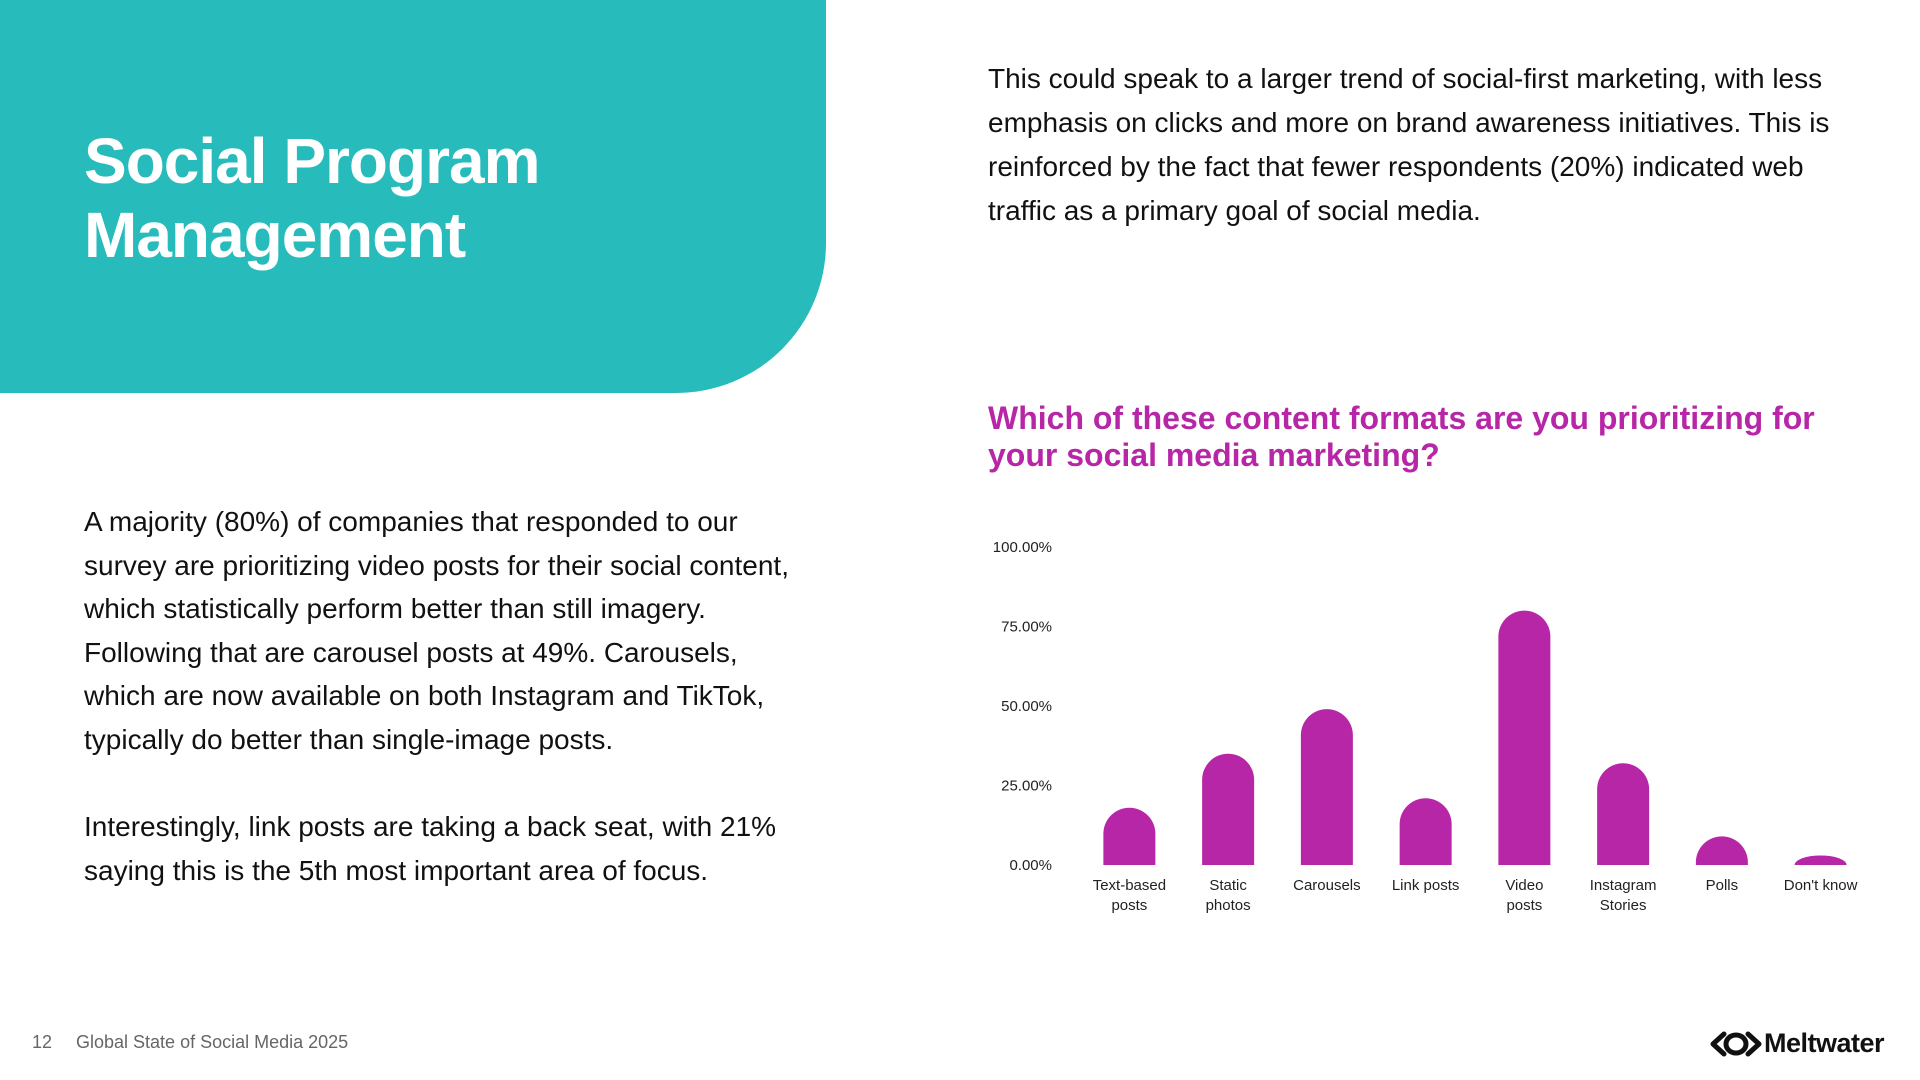 The height and width of the screenshot is (1080, 1920). Describe the element at coordinates (312, 161) in the screenshot. I see `page-title-line-1: Social Program` at that location.